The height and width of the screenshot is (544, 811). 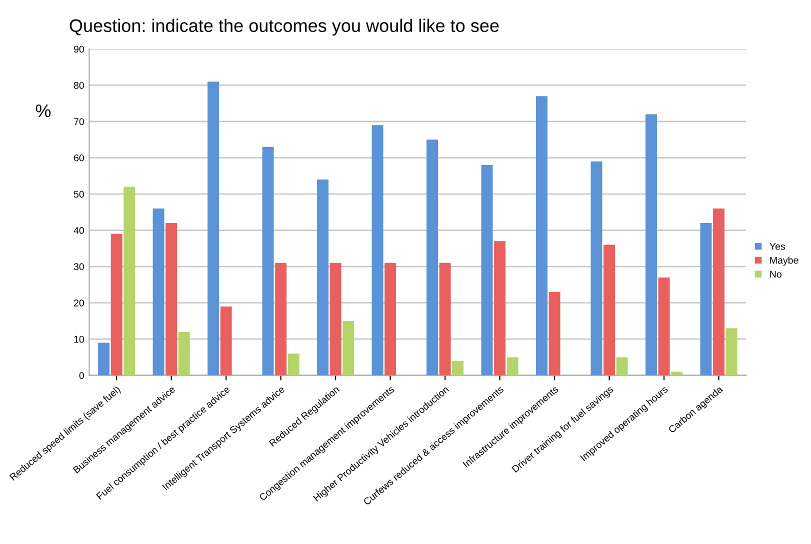 What do you see at coordinates (777, 246) in the screenshot?
I see `legend-label: Yes` at bounding box center [777, 246].